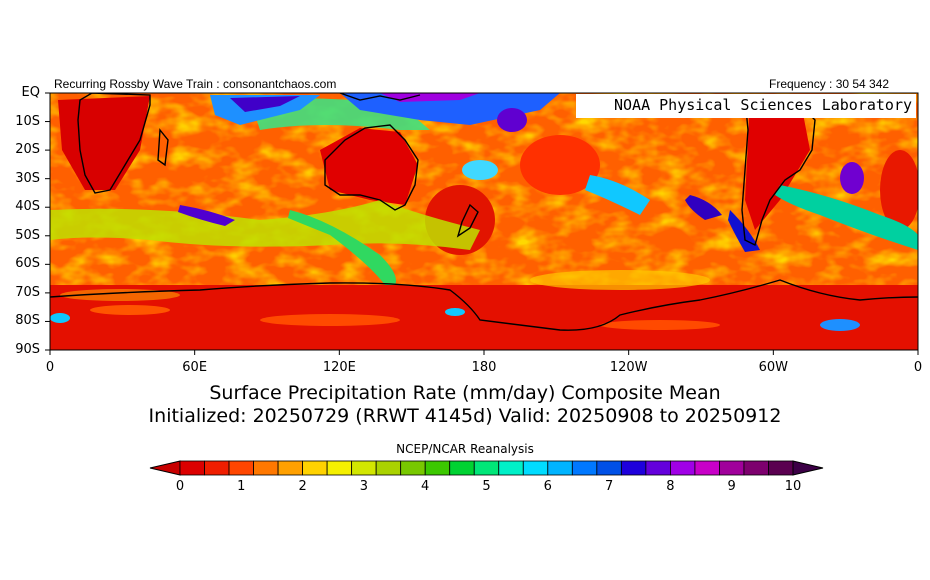 This screenshot has width=930, height=580. What do you see at coordinates (746, 106) in the screenshot?
I see `credit-label: NOAA Physical Sciences Laboratory` at bounding box center [746, 106].